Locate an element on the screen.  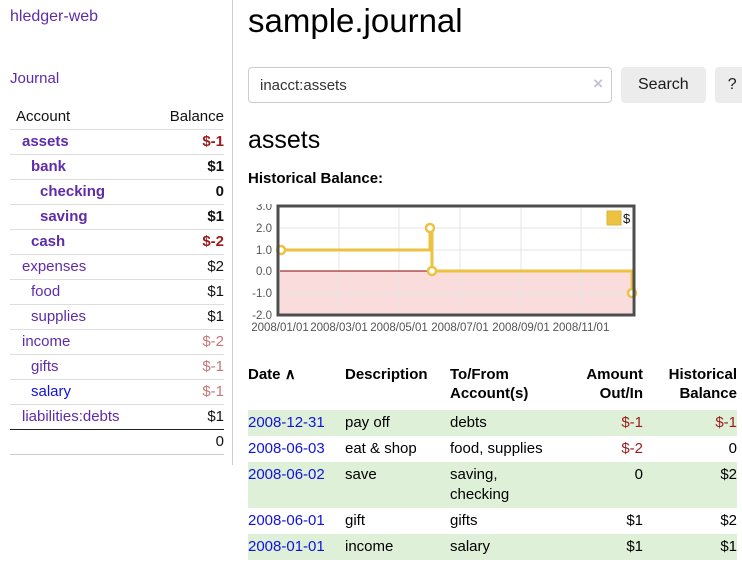
balance-cell: $1 is located at coordinates (690, 547).